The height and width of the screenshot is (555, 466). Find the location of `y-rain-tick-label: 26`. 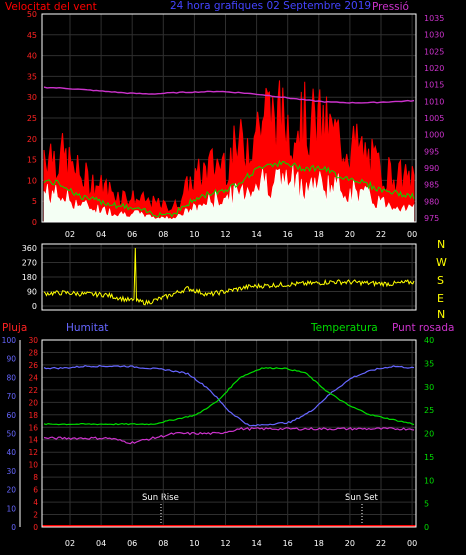

y-rain-tick-label: 26 is located at coordinates (33, 365).